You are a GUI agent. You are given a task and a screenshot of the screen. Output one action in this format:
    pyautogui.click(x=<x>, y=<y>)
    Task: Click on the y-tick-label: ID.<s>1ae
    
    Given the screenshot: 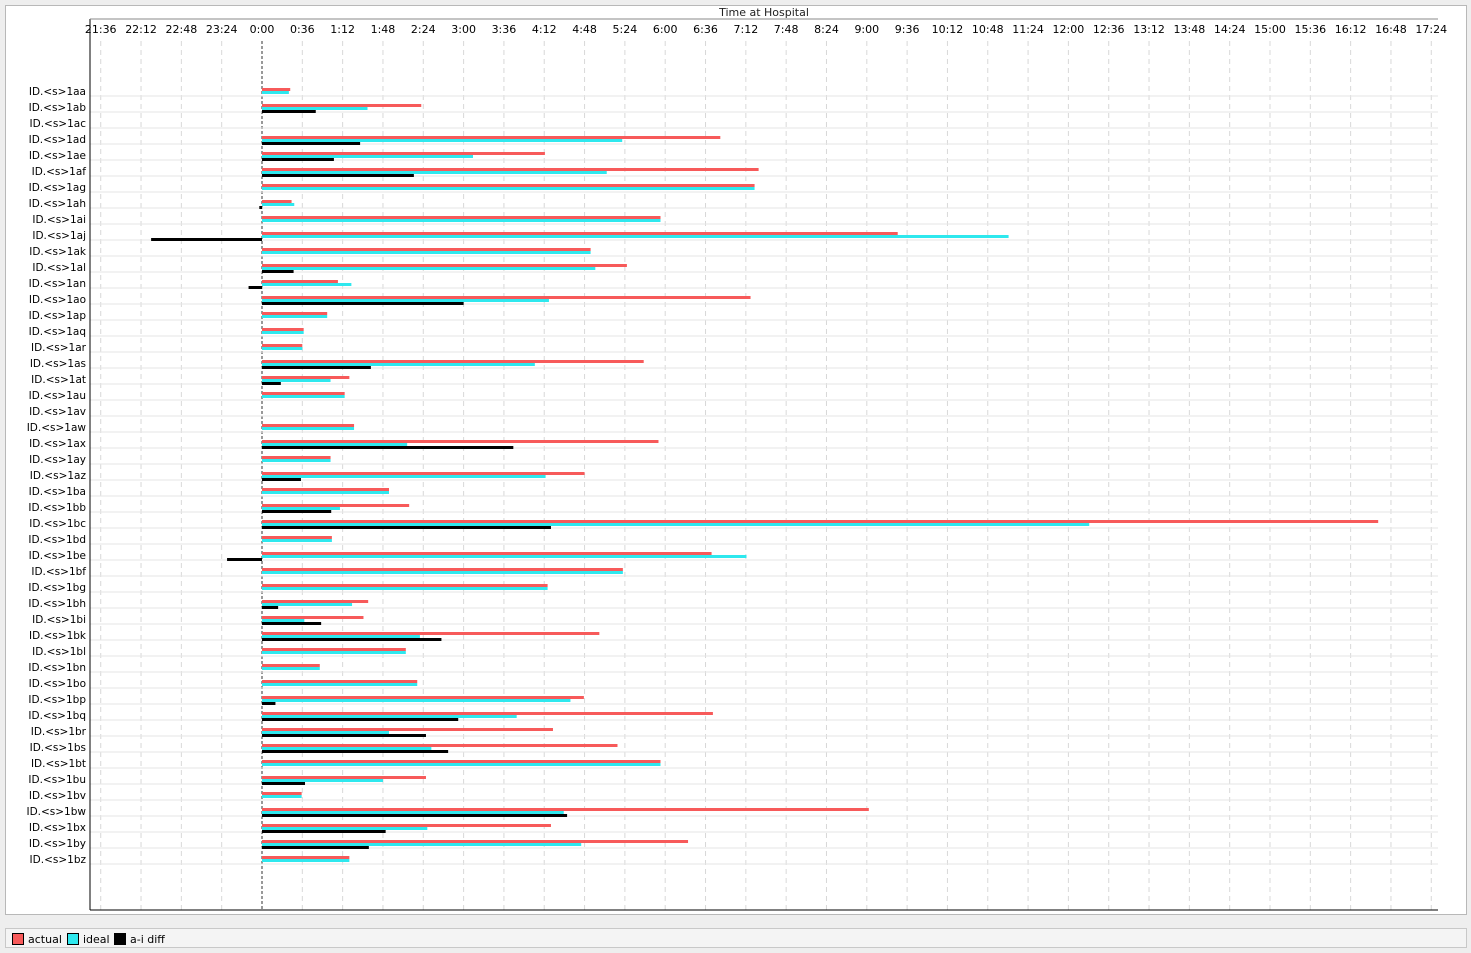 What is the action you would take?
    pyautogui.click(x=57, y=156)
    